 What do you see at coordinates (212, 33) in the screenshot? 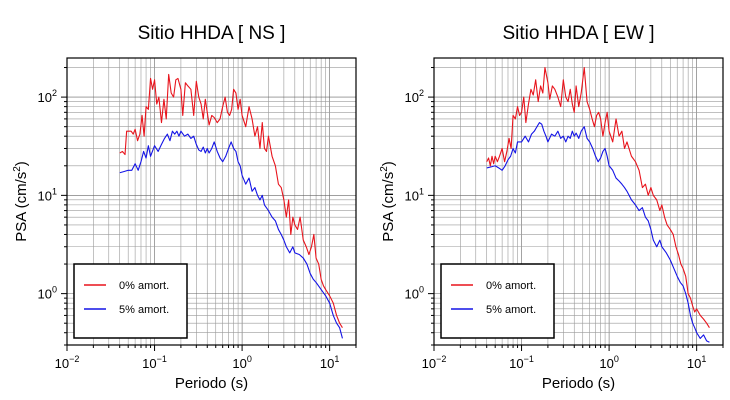
I see `chart-title: Sitio HHDA [ NS ]` at bounding box center [212, 33].